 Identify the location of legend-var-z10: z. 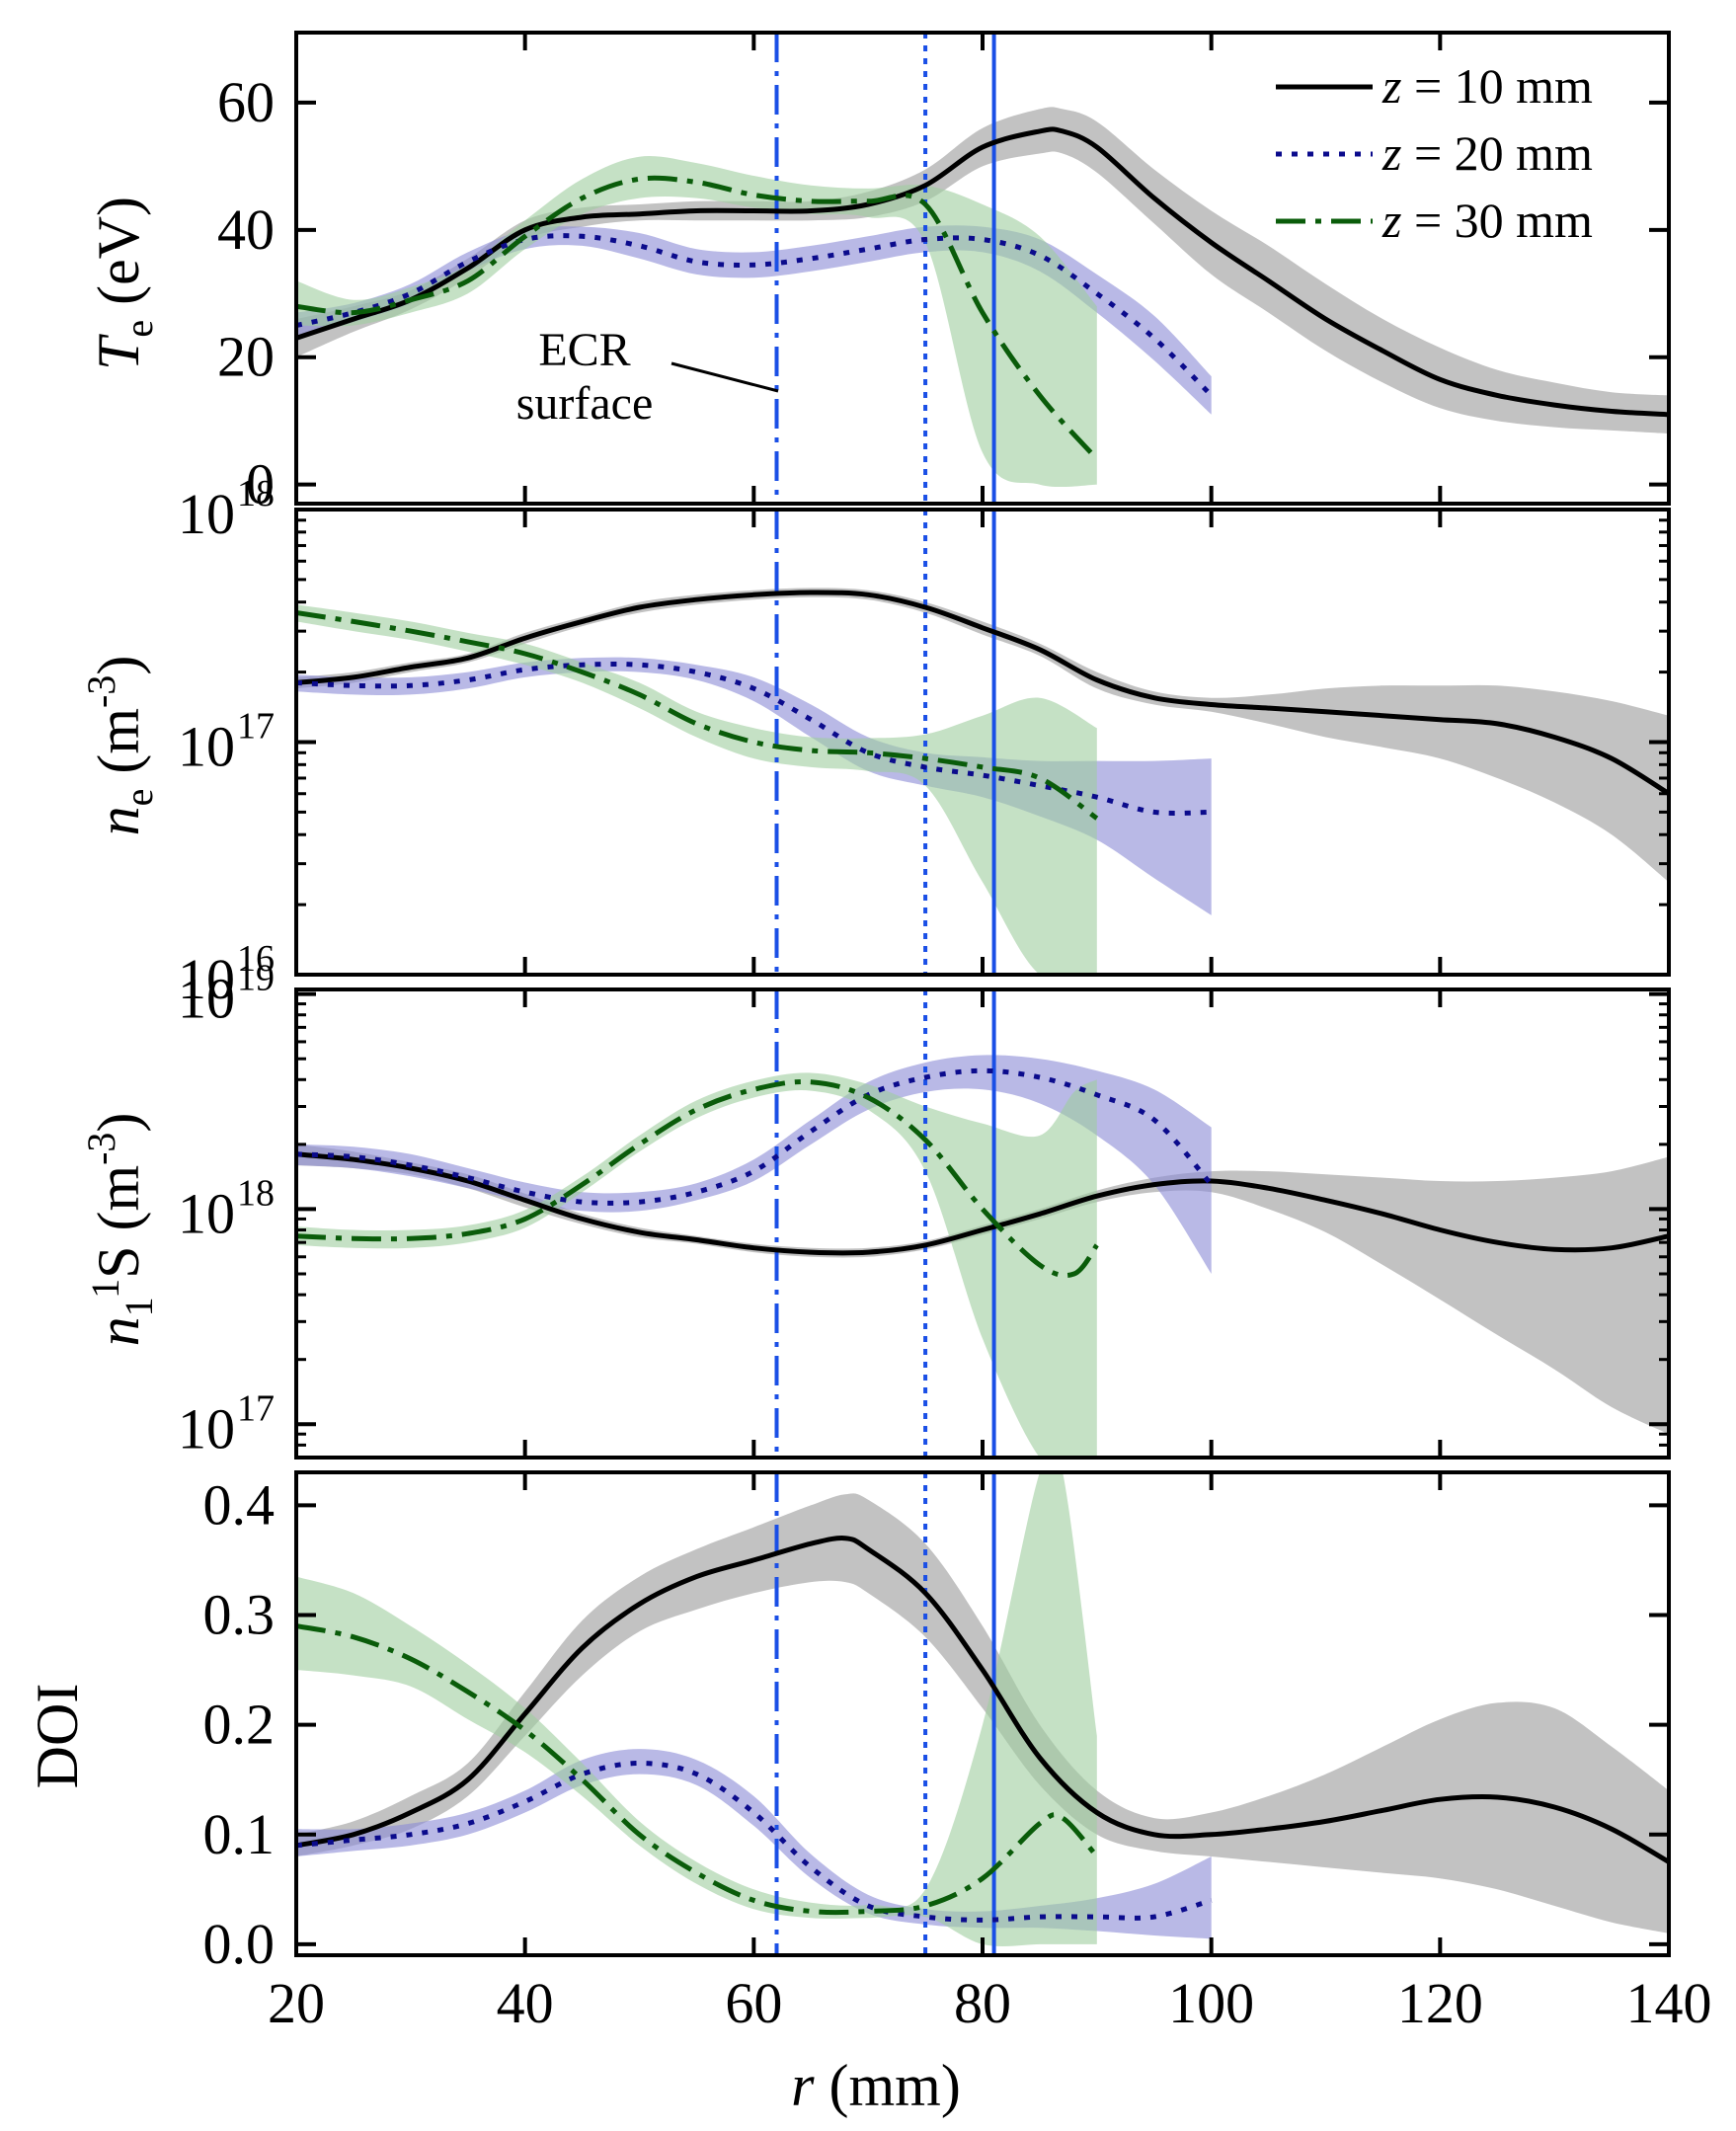
(1391, 86).